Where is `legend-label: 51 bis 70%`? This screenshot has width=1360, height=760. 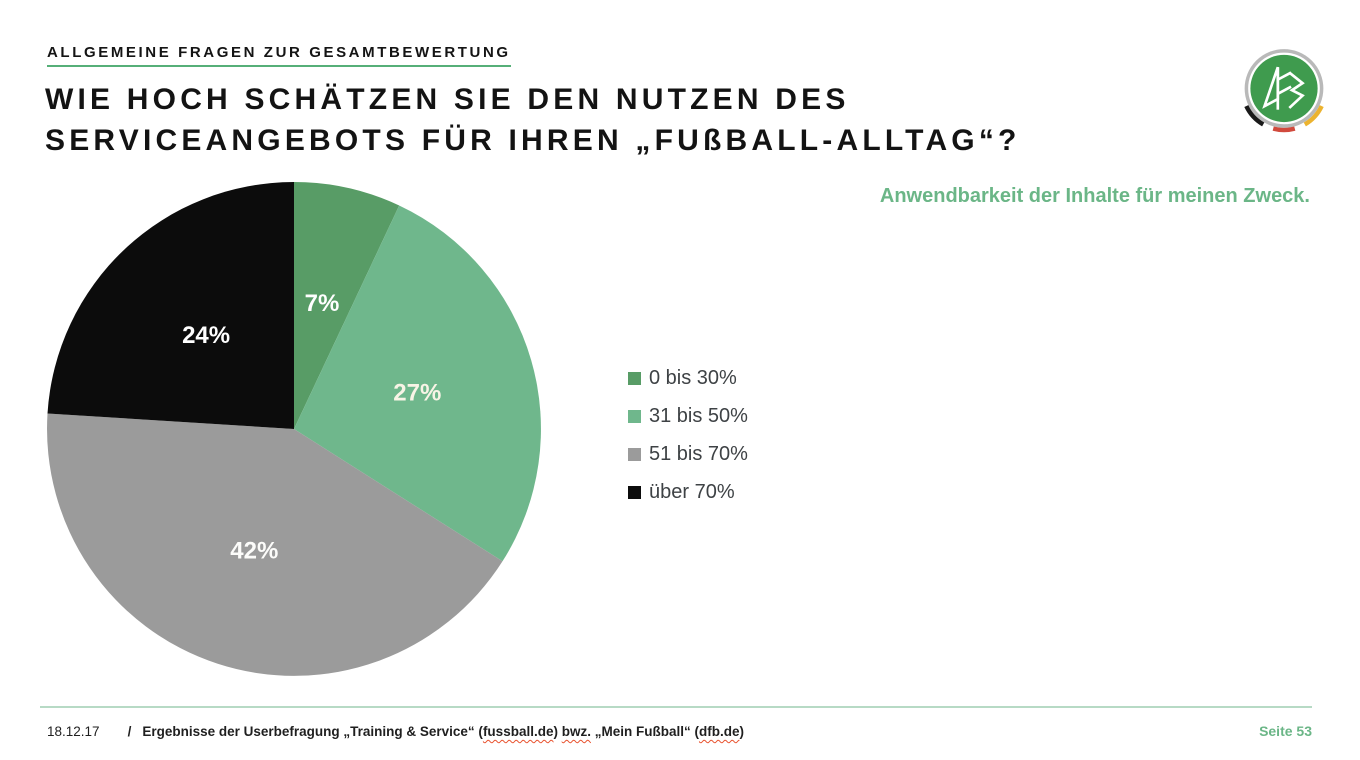
legend-label: 51 bis 70% is located at coordinates (698, 453).